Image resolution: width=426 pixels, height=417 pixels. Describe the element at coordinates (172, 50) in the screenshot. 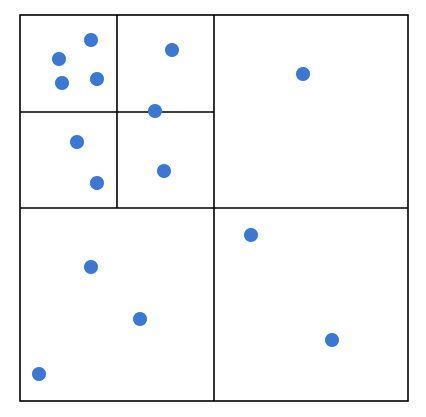

I see `data-point-nw-ne` at that location.